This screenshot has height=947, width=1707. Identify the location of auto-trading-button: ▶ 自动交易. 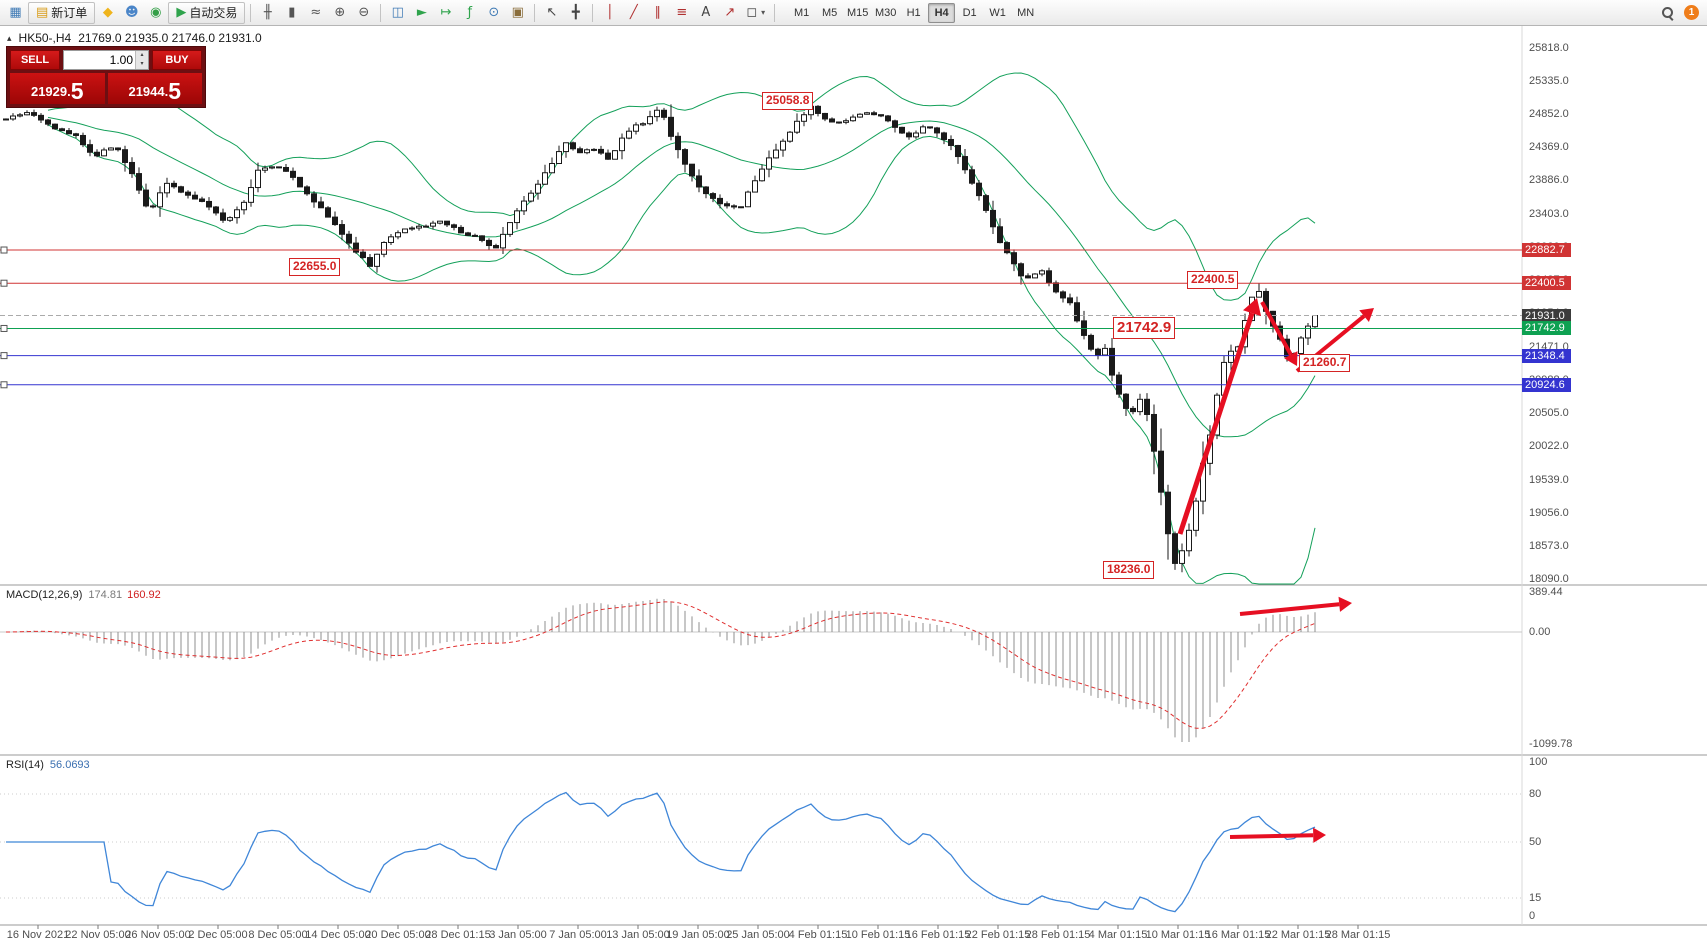
(207, 12).